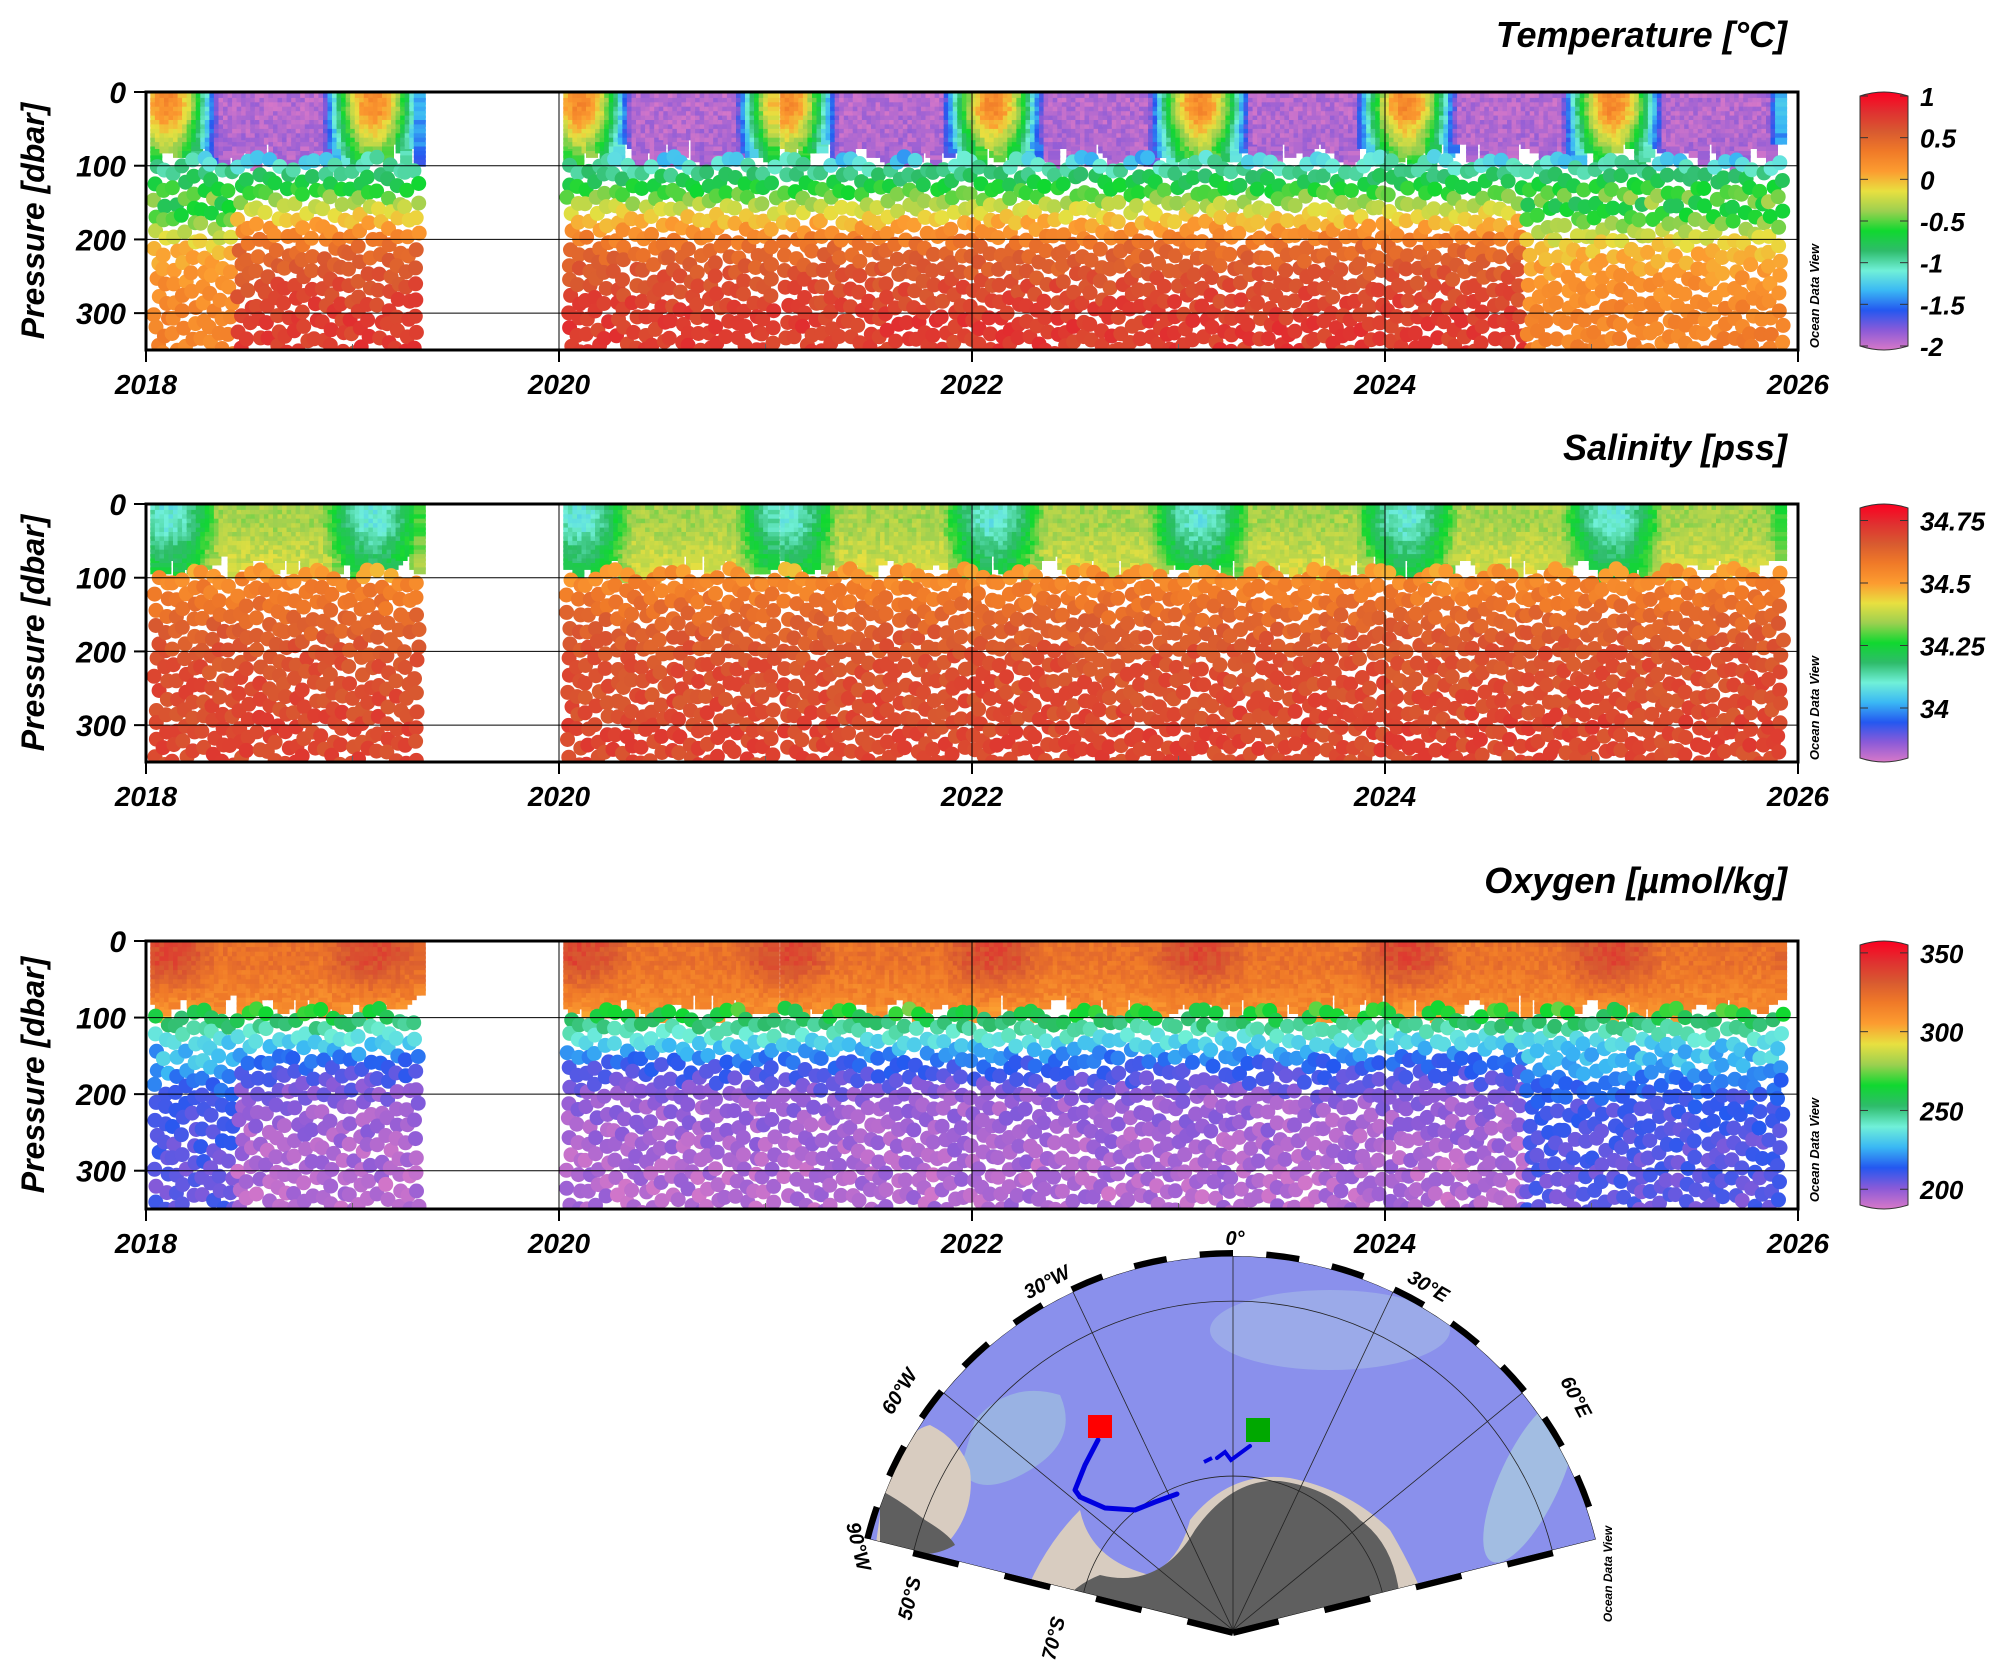 This screenshot has height=1675, width=2000. I want to click on data-marks, so click(968, 221).